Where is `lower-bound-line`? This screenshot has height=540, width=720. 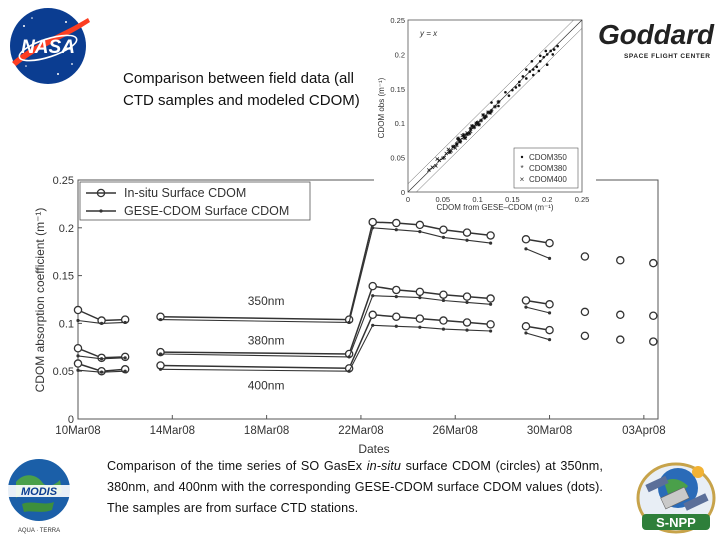 lower-bound-line is located at coordinates (499, 110).